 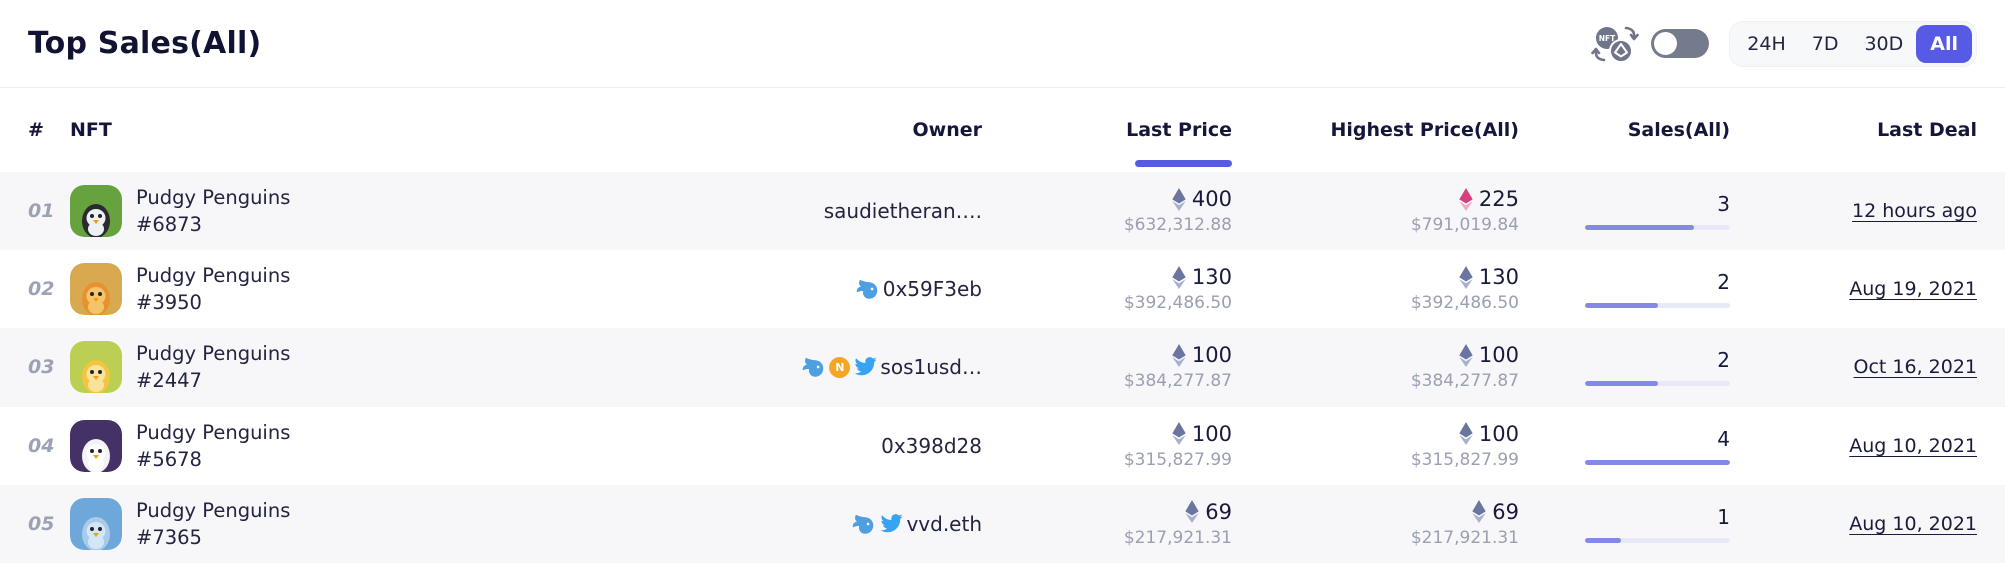 I want to click on table-row: 05 Pudgy Penguins #7365, so click(x=1002, y=523).